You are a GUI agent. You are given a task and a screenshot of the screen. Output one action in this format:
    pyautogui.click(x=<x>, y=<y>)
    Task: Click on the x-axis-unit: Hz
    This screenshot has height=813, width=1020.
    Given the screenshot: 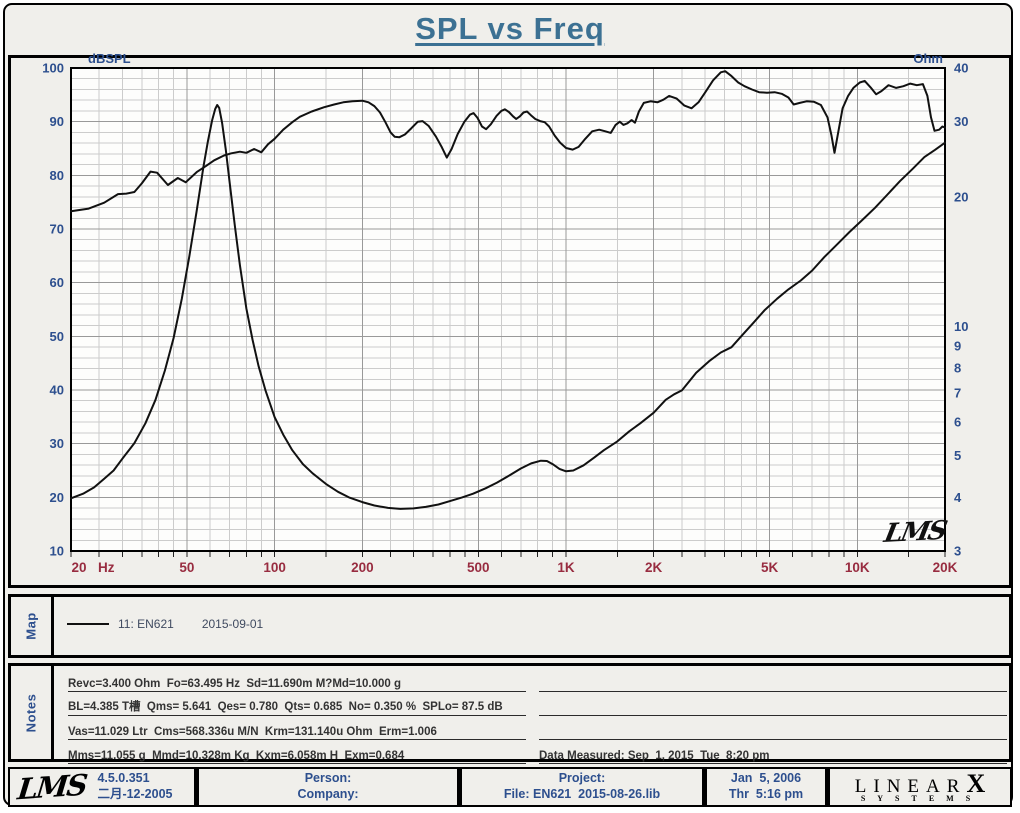 What is the action you would take?
    pyautogui.click(x=106, y=567)
    